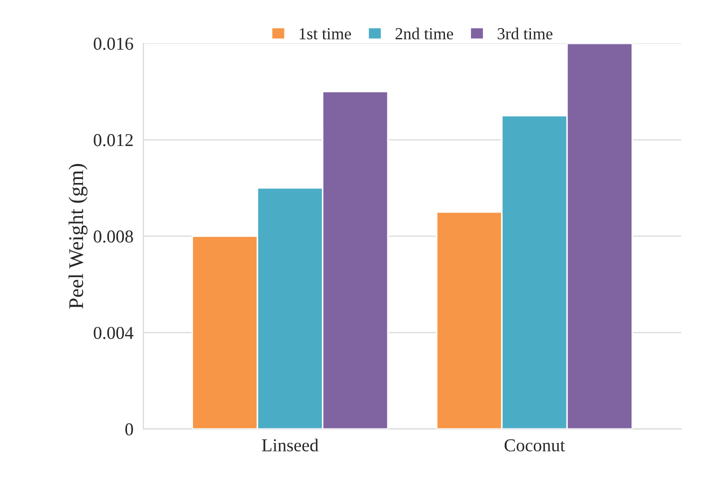  I want to click on x-tick-label: Coconut, so click(534, 445).